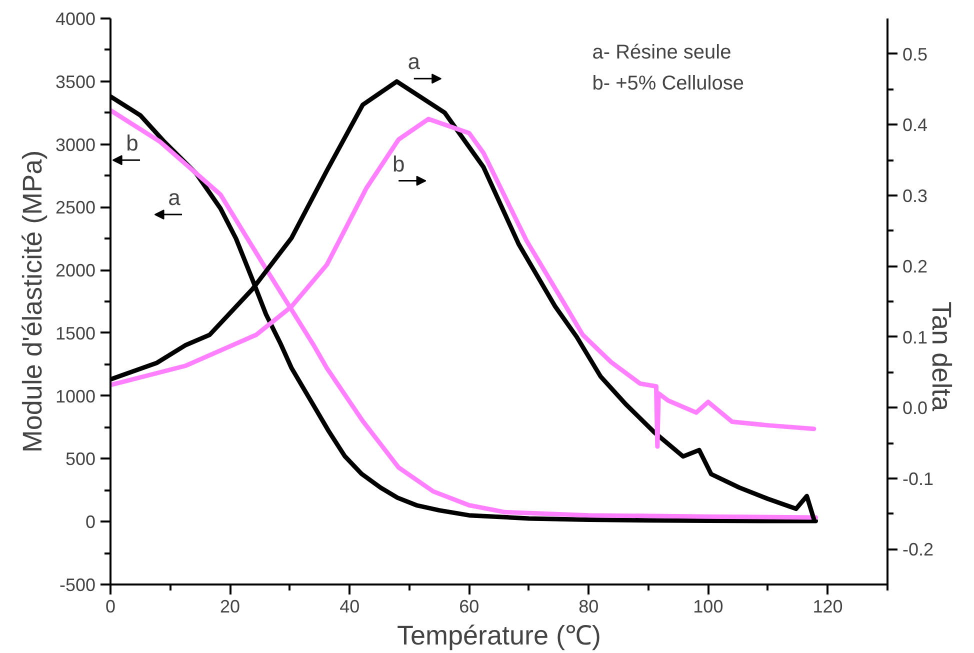 The width and height of the screenshot is (974, 653). What do you see at coordinates (75, 144) in the screenshot?
I see `y-tick-label: 3000` at bounding box center [75, 144].